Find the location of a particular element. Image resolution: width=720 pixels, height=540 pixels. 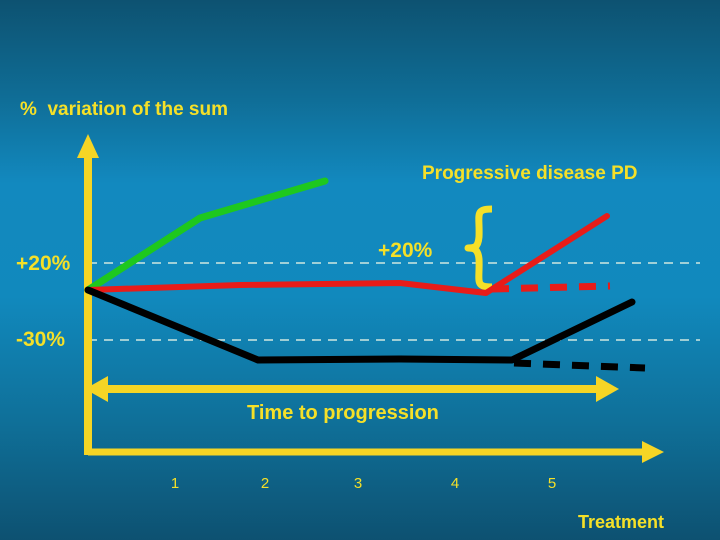

x-axis-arrowhead is located at coordinates (653, 452).